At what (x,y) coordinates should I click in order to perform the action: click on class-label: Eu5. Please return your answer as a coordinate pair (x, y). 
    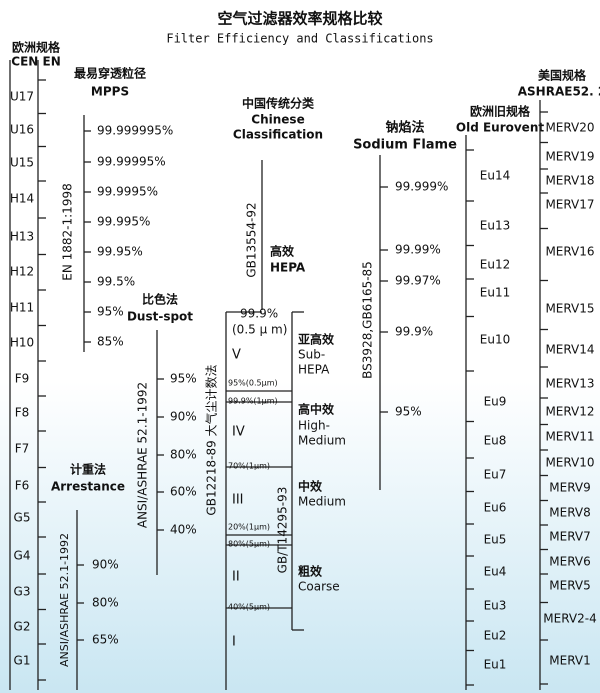
    Looking at the image, I should click on (495, 540).